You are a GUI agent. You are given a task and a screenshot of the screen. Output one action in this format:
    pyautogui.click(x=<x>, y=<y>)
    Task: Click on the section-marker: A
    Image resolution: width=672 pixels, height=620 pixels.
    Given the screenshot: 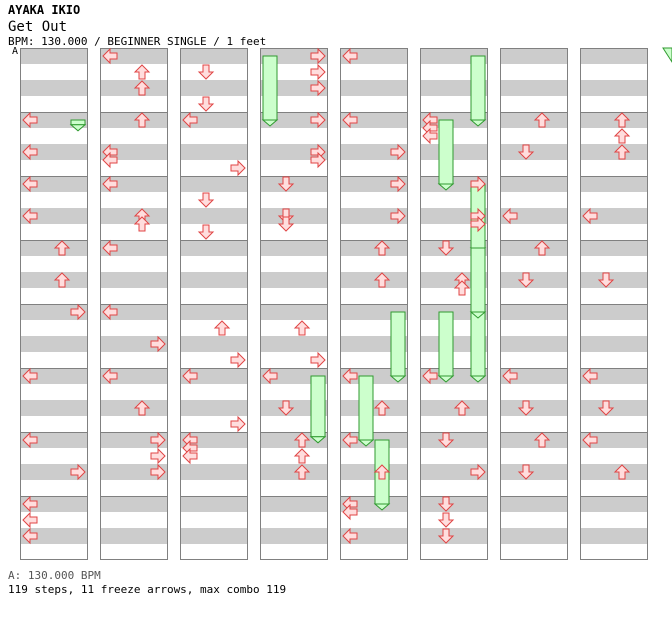 What is the action you would take?
    pyautogui.click(x=15, y=51)
    